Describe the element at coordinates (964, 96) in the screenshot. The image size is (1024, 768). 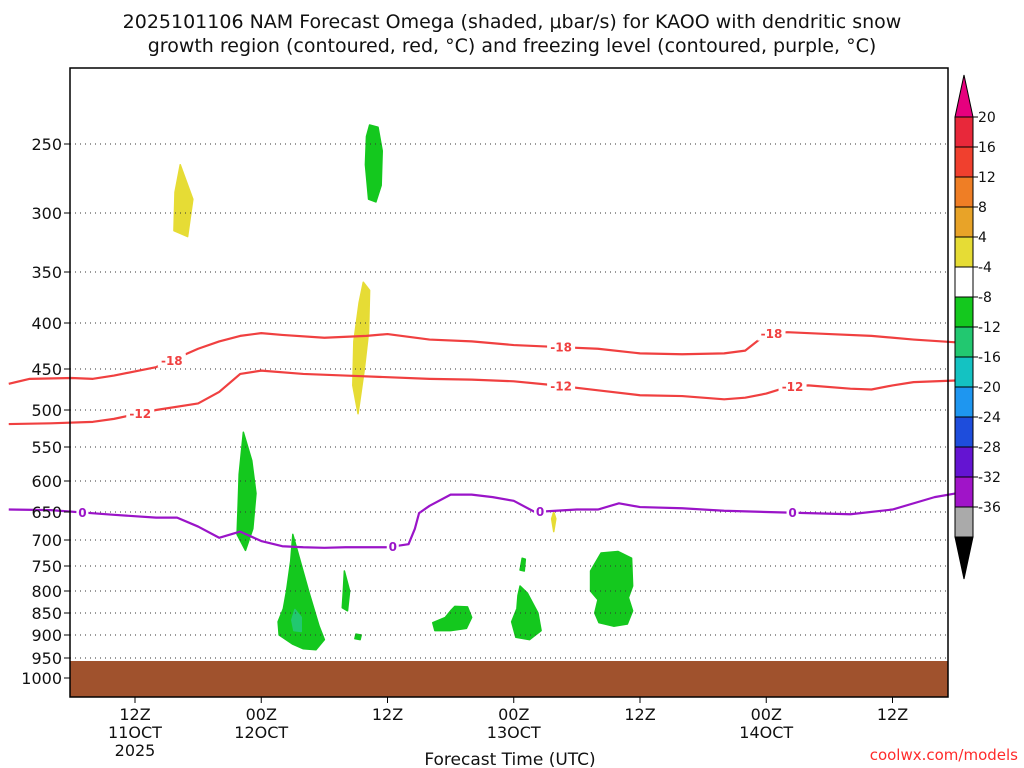
I see `colorbar-over-arrow` at that location.